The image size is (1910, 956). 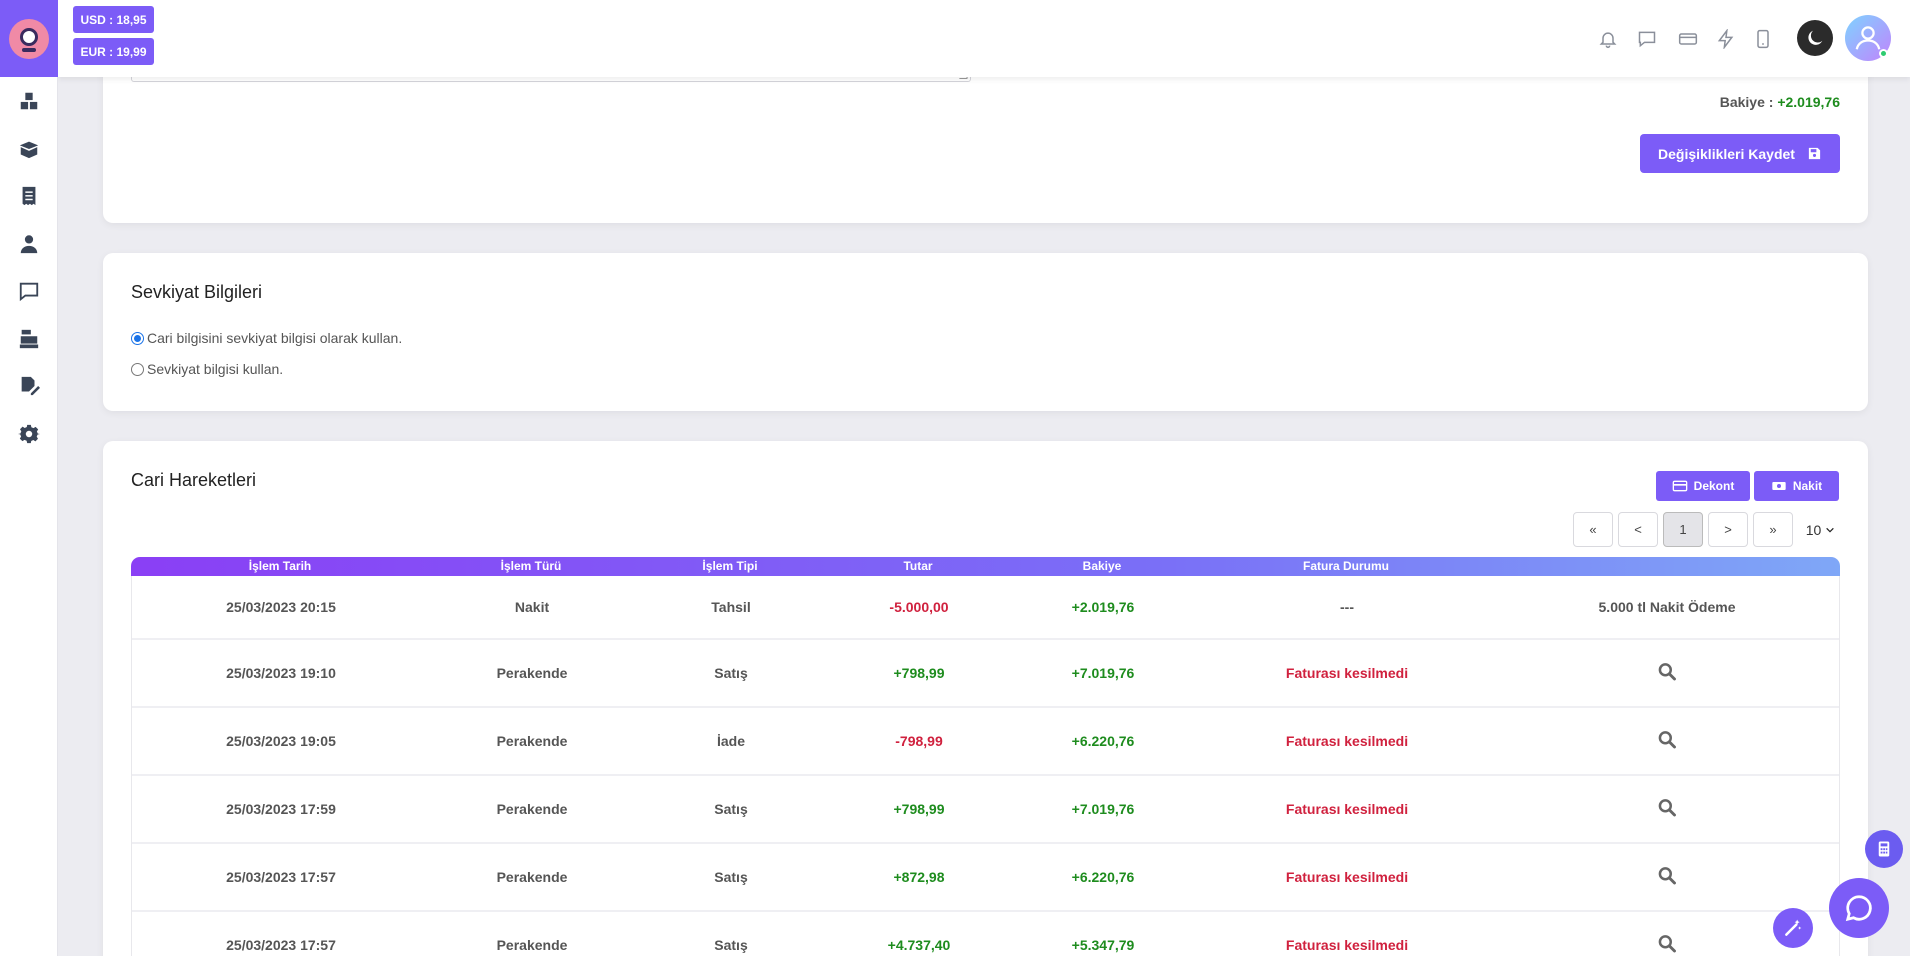 I want to click on app-logo, so click(x=29, y=38).